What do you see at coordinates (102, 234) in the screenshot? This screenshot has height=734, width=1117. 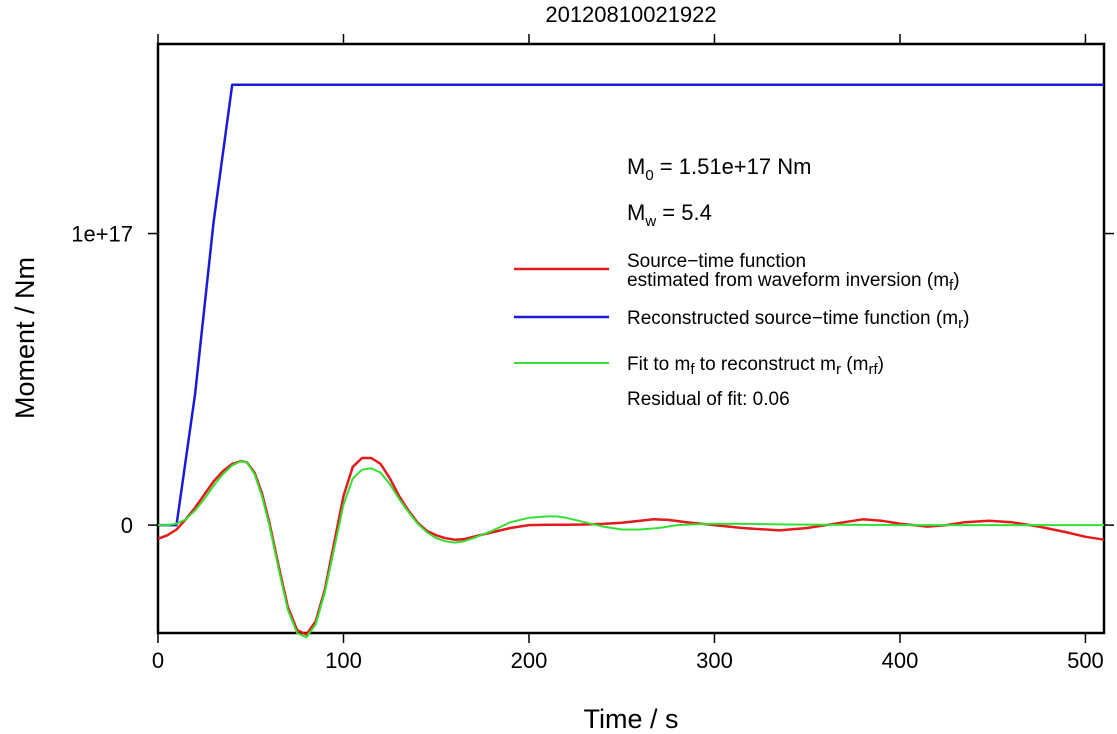 I see `y-tick-label-1: 1e+17` at bounding box center [102, 234].